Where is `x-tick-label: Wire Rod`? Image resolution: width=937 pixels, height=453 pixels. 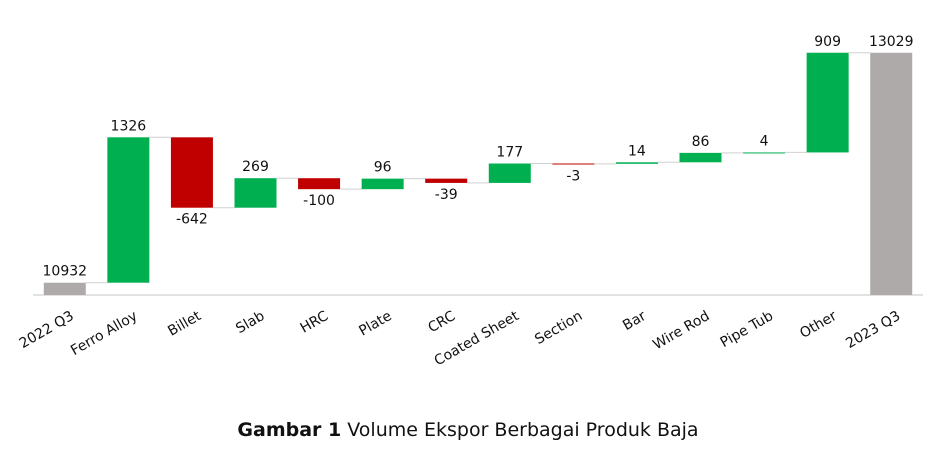
x-tick-label: Wire Rod is located at coordinates (681, 330).